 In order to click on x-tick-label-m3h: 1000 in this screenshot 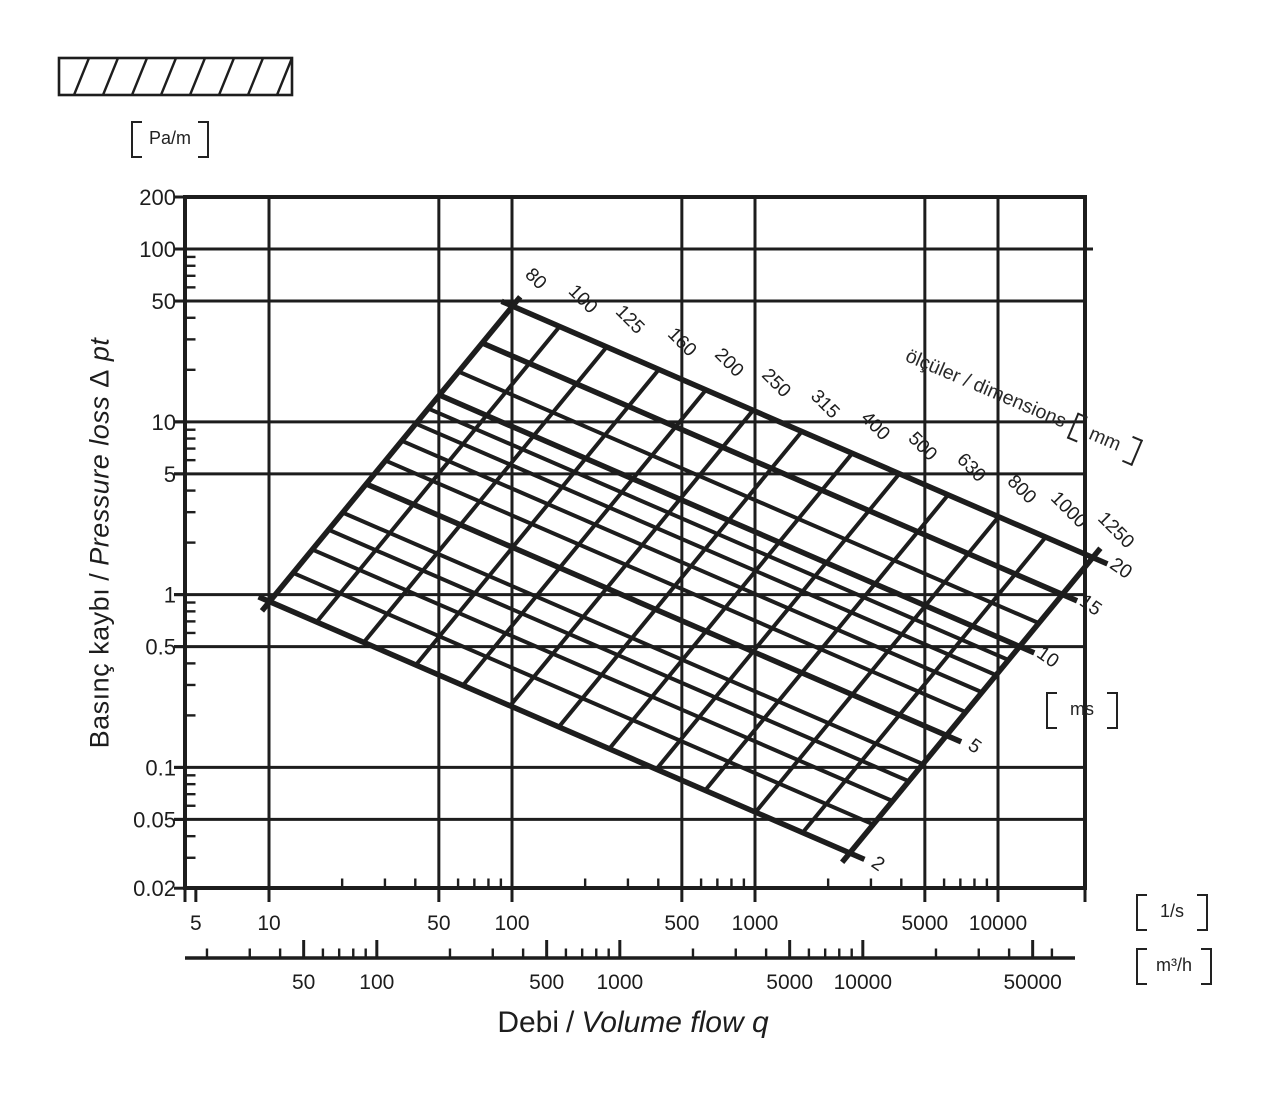, I will do `click(619, 982)`.